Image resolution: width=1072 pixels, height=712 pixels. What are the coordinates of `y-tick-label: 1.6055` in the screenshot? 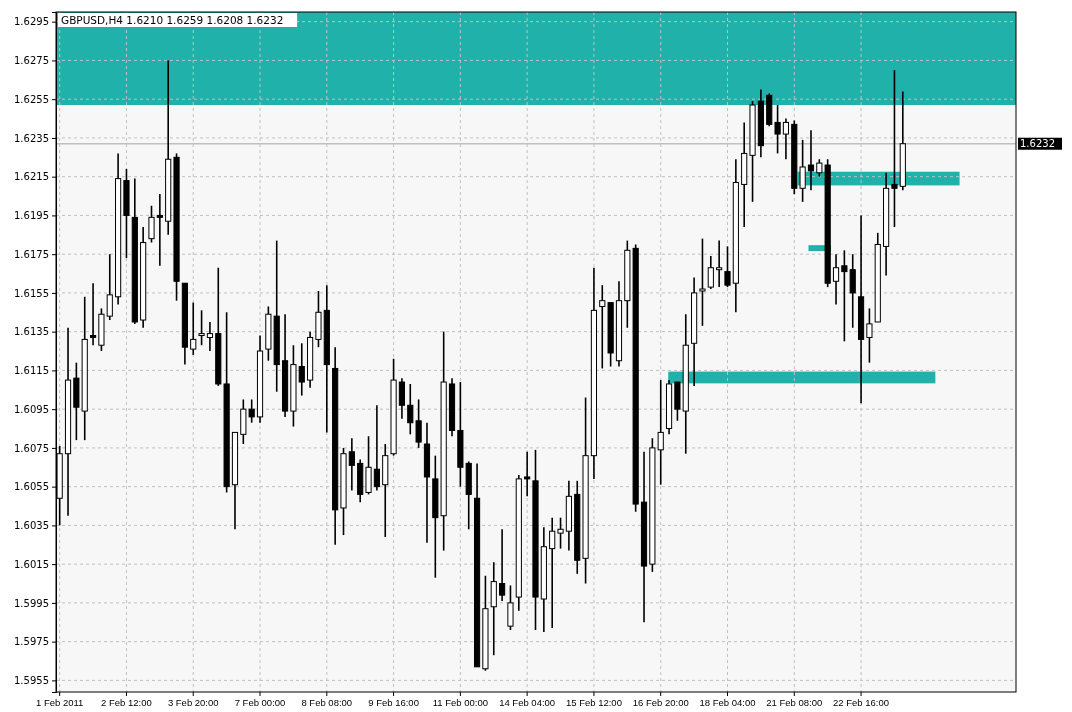 It's located at (31, 487).